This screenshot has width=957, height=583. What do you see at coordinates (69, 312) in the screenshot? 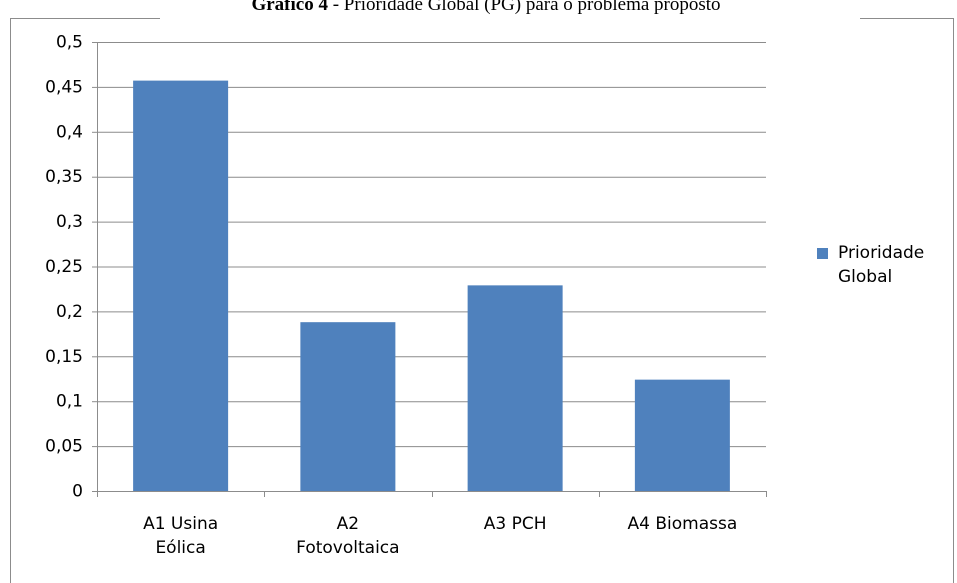
I see `y-tick-label: 0,2` at bounding box center [69, 312].